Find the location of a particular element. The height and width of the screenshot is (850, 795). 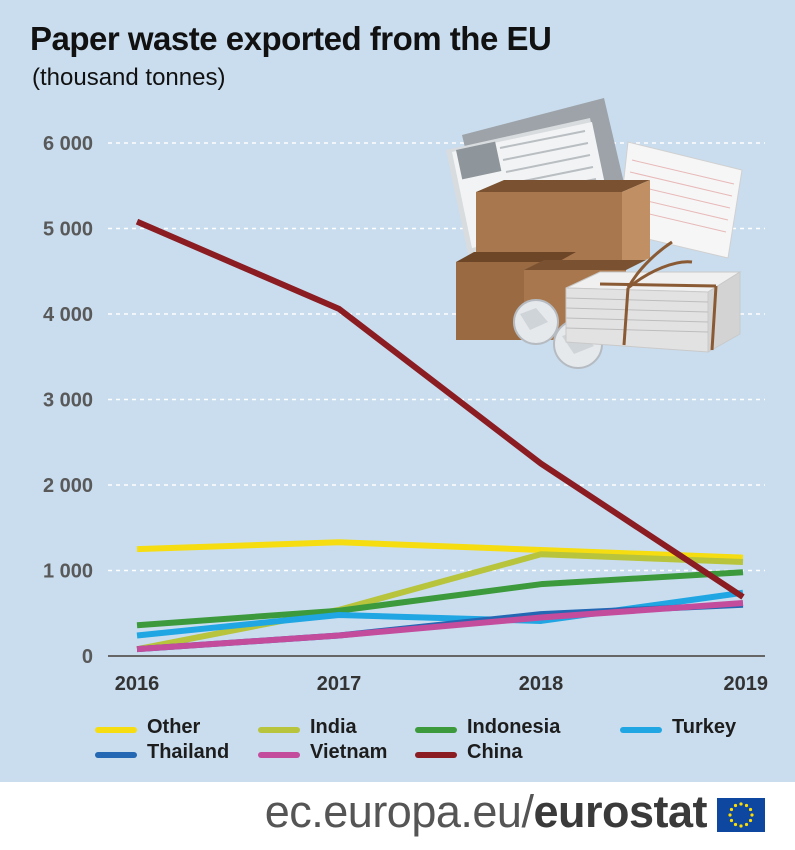

x-tick-label: 2019 is located at coordinates (746, 684).